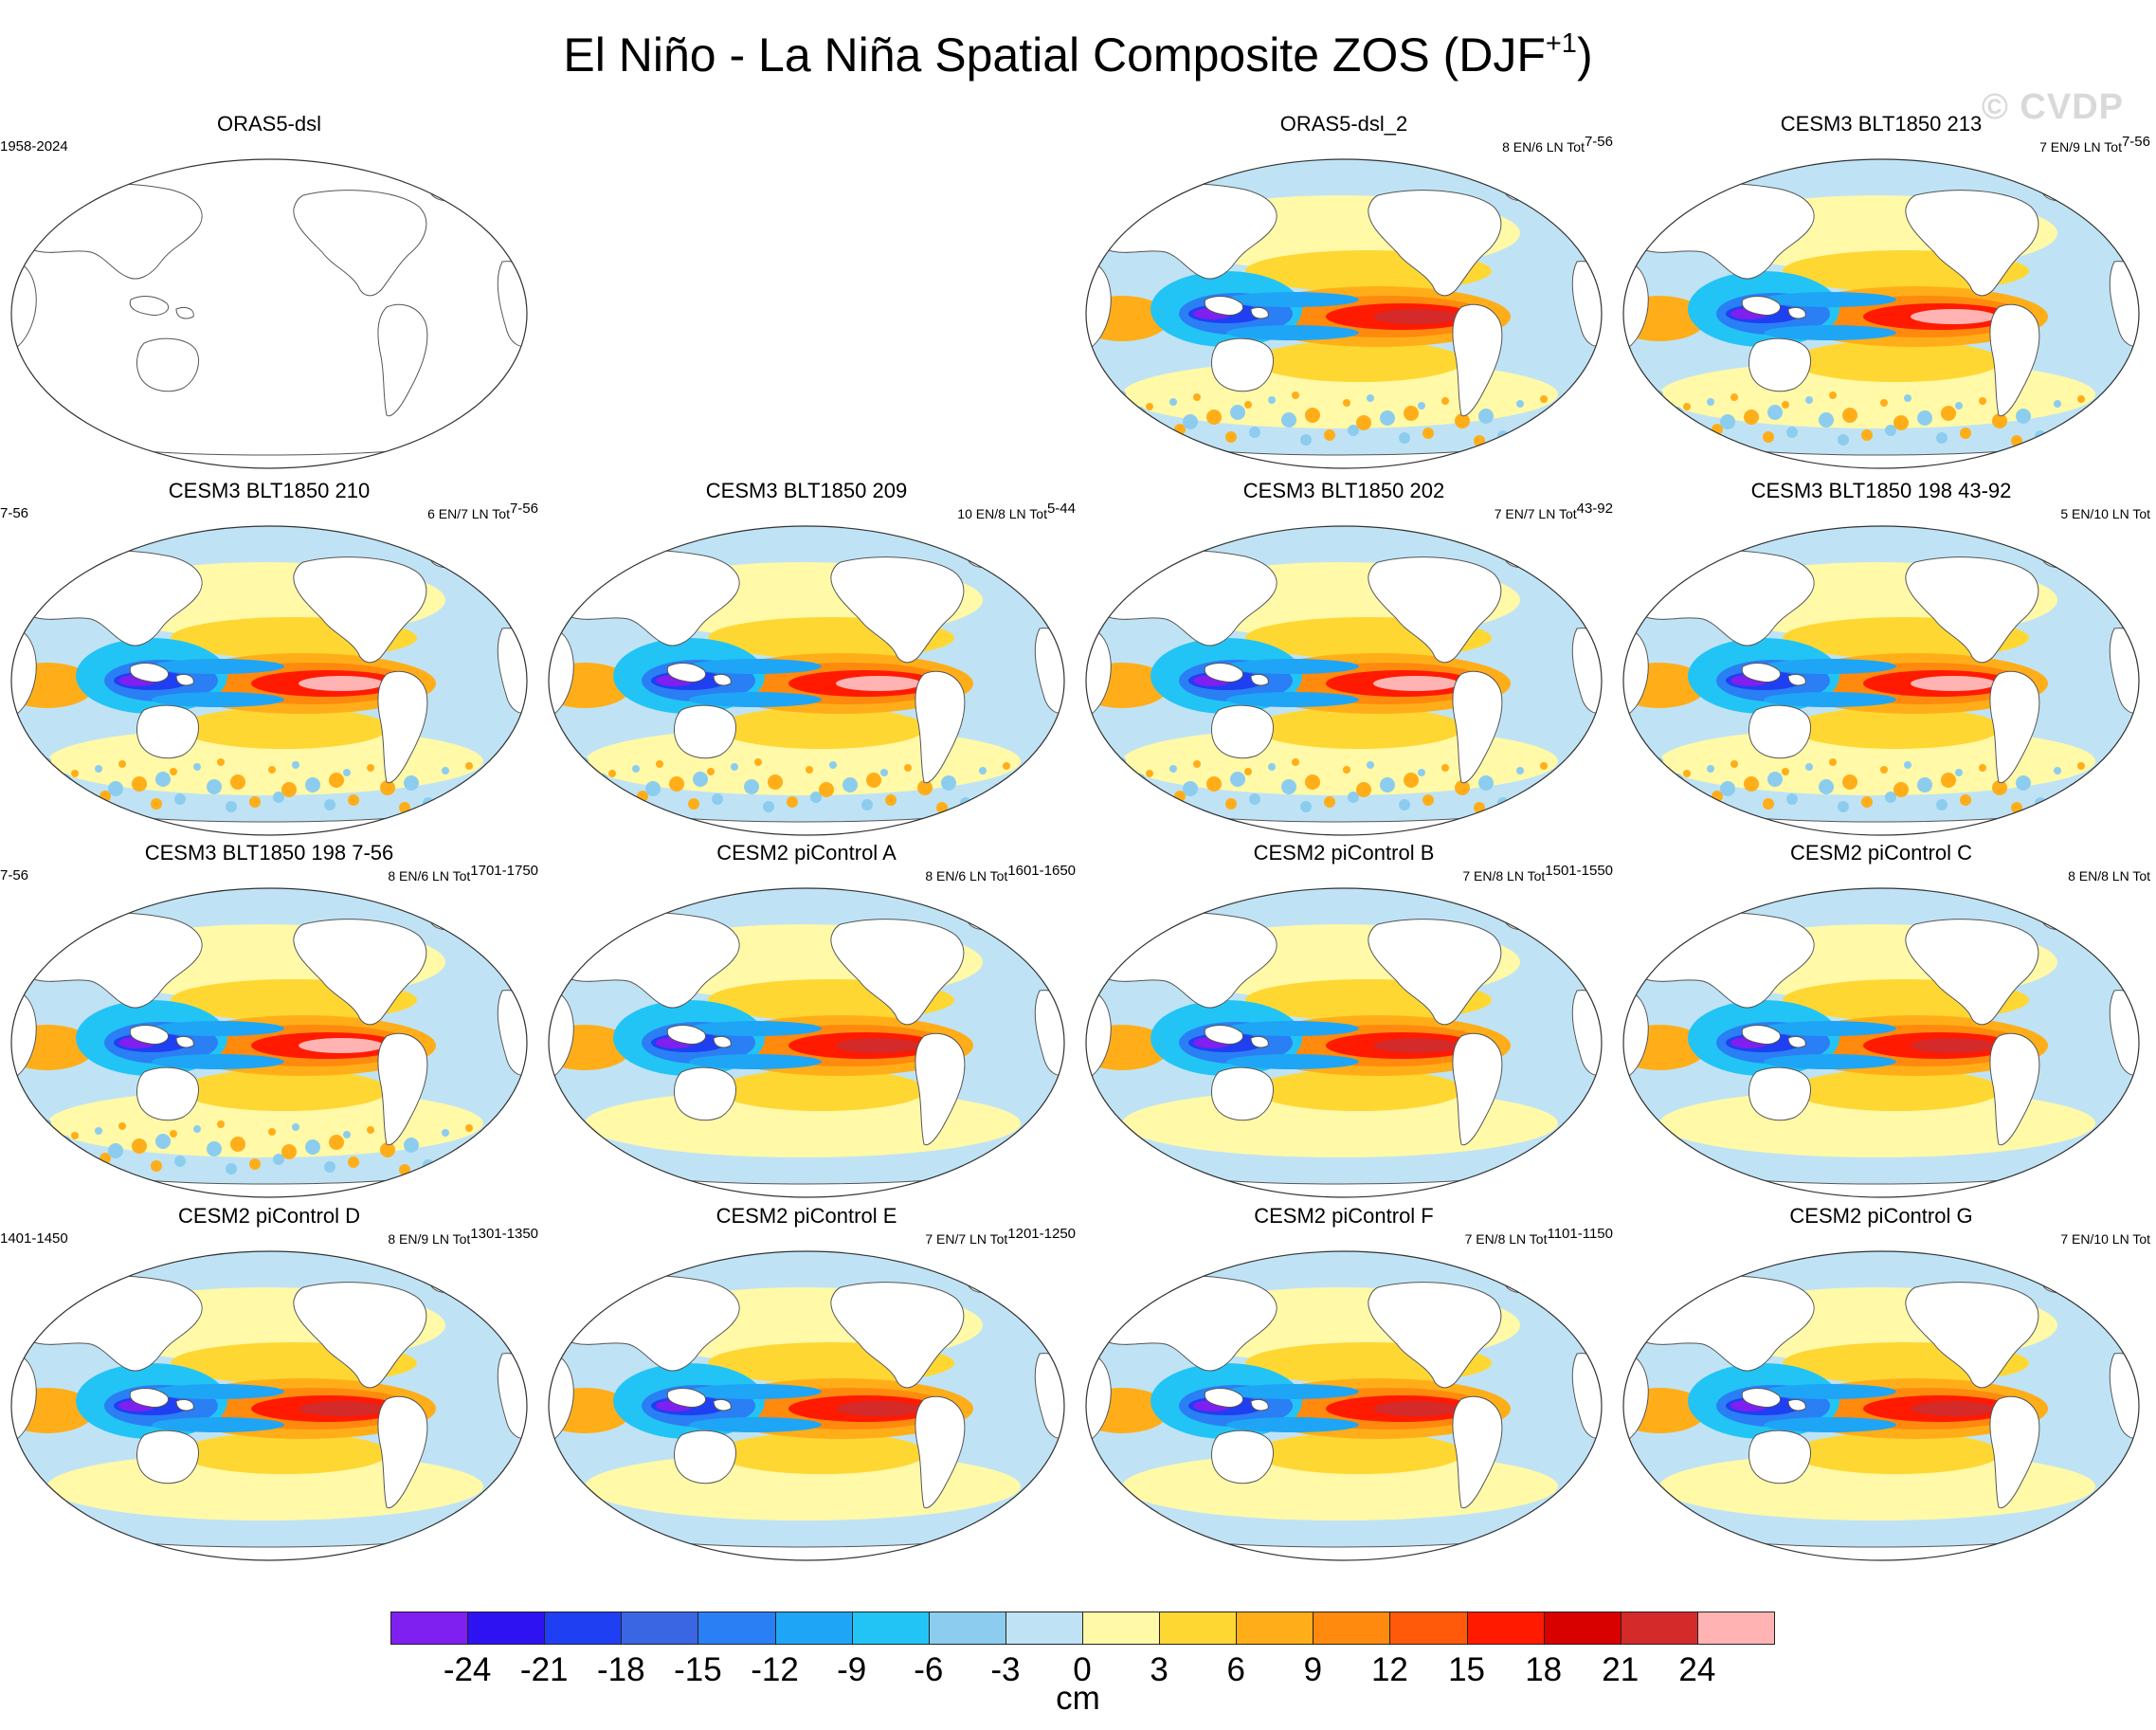 The image size is (2156, 1730). I want to click on next-panel-period: 1101-1150, so click(1580, 1234).